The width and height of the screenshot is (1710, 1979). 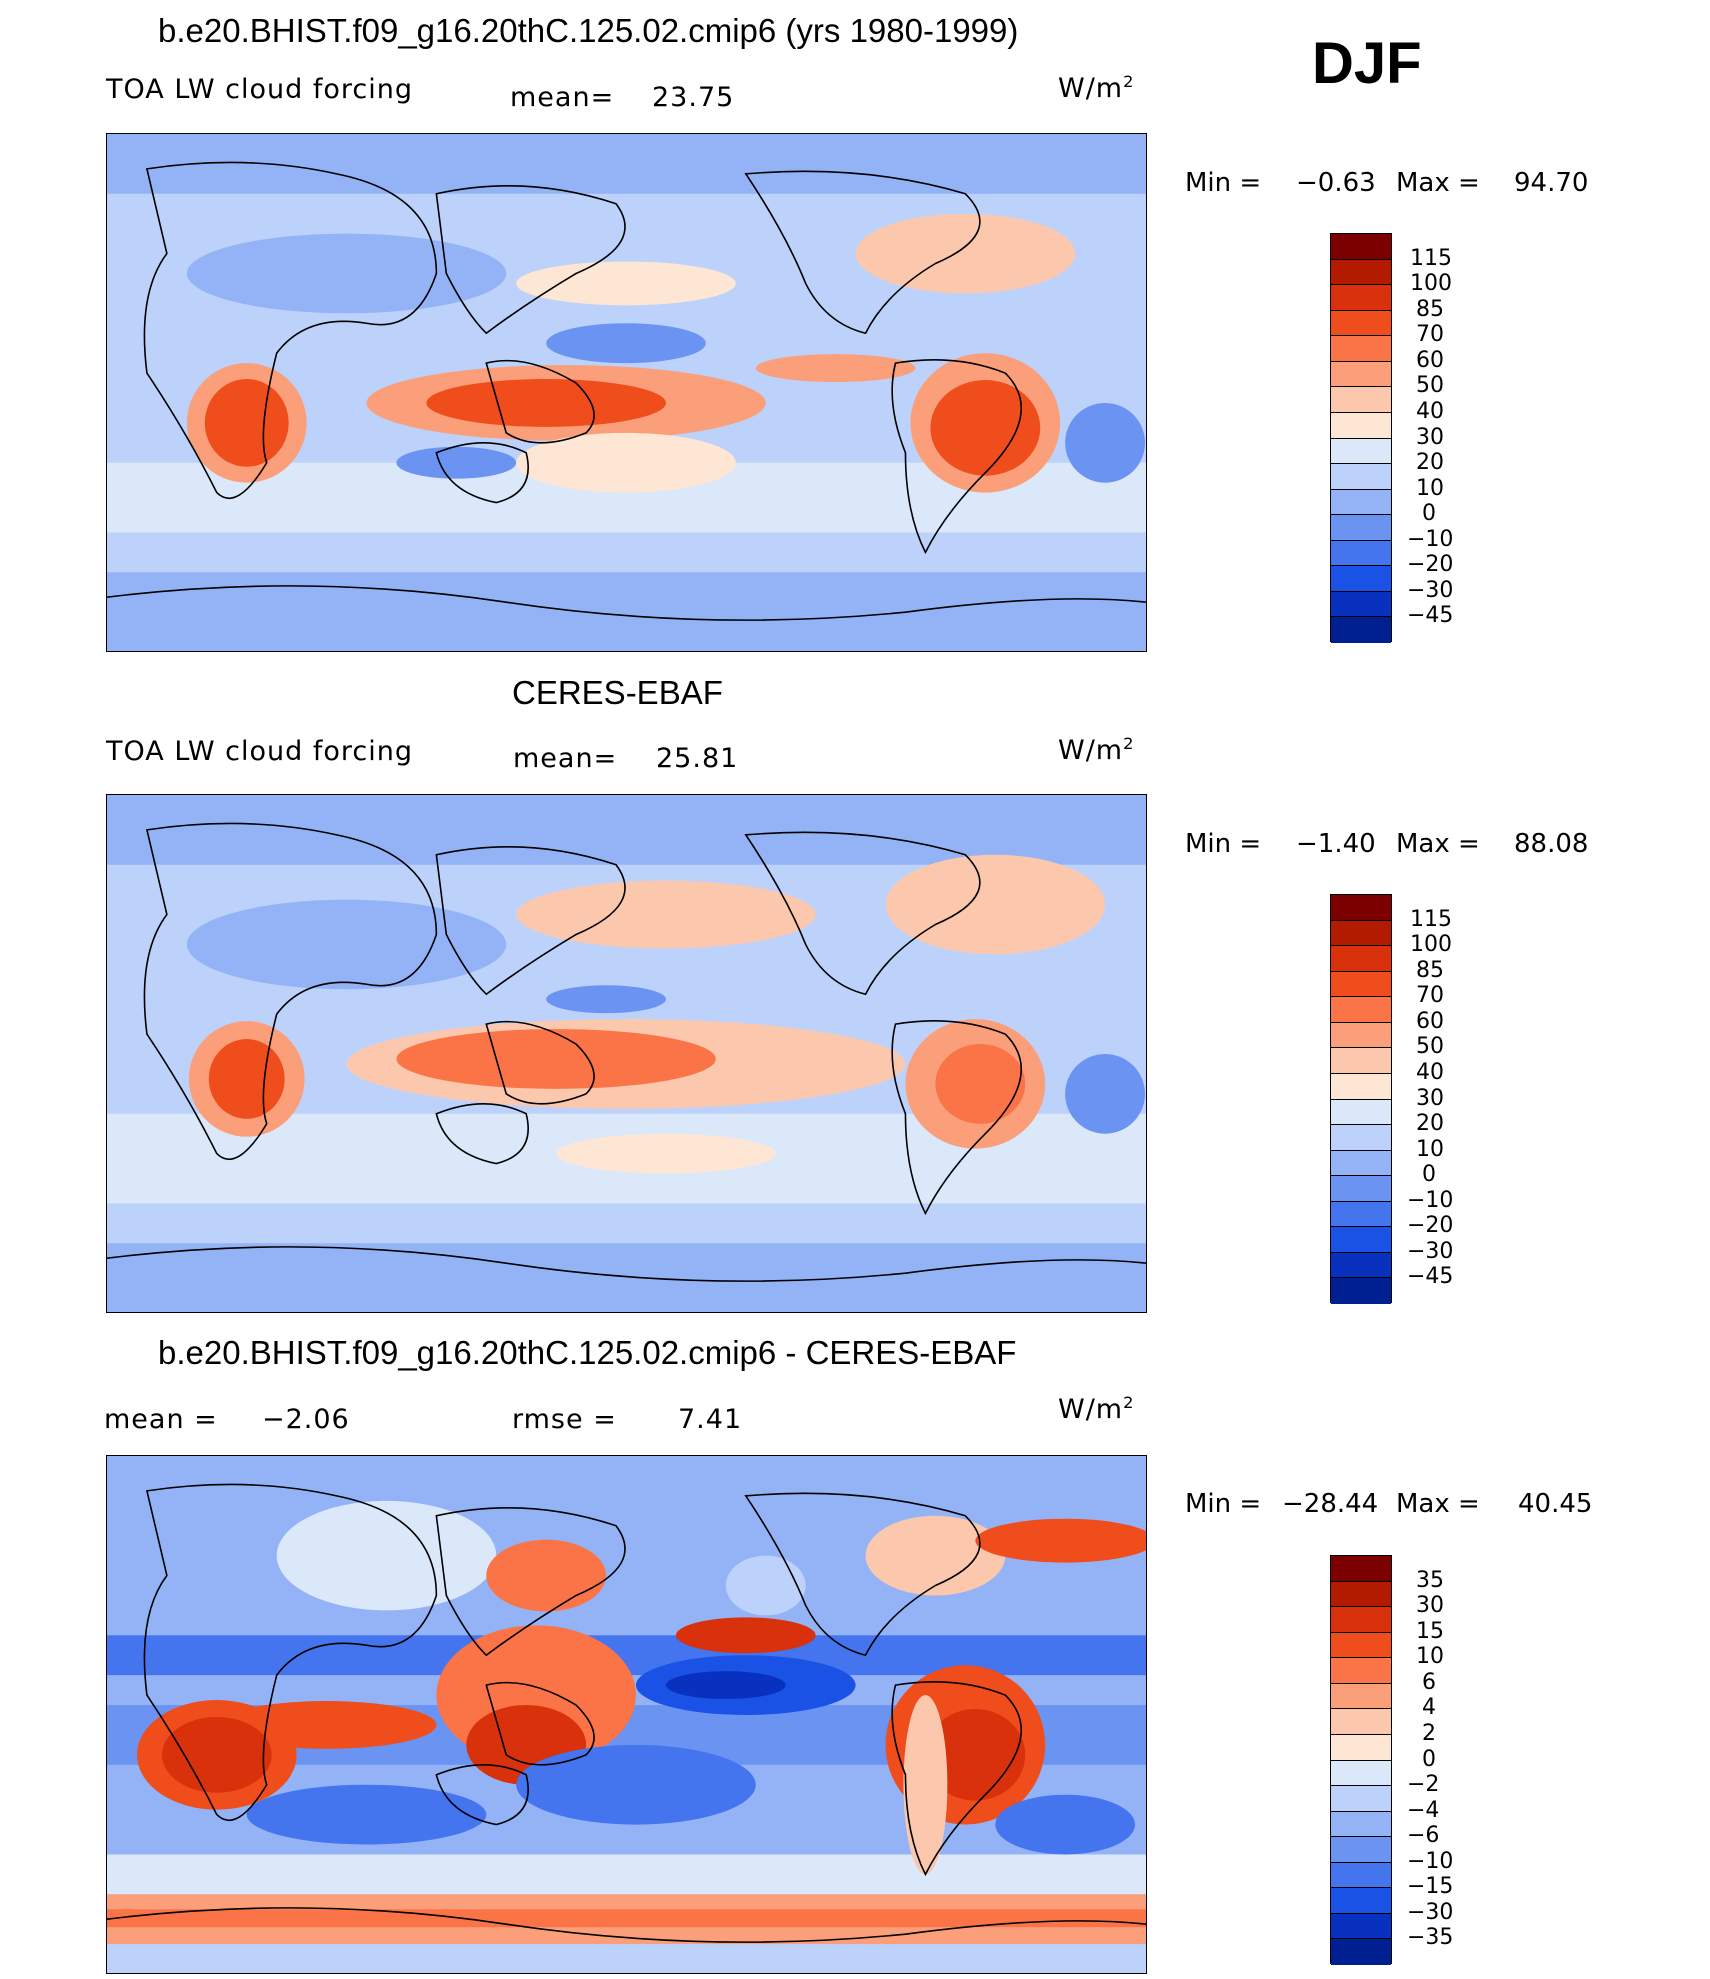 What do you see at coordinates (1430, 1021) in the screenshot?
I see `panel2-colorbar-tick-label: 60` at bounding box center [1430, 1021].